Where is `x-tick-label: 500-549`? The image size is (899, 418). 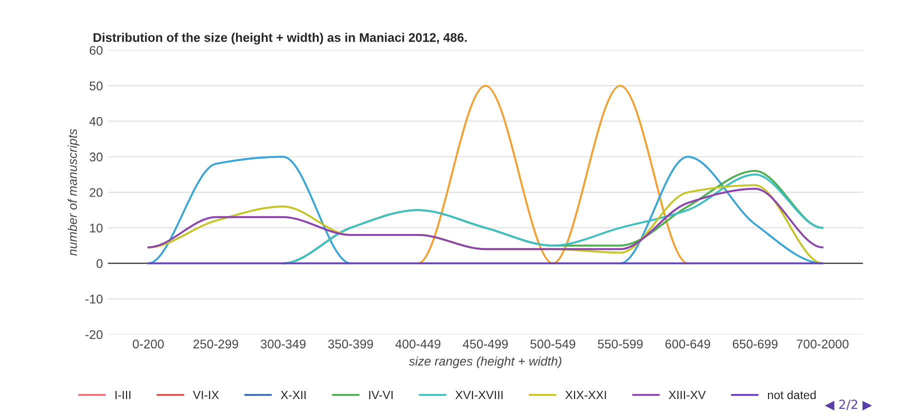 x-tick-label: 500-549 is located at coordinates (553, 344).